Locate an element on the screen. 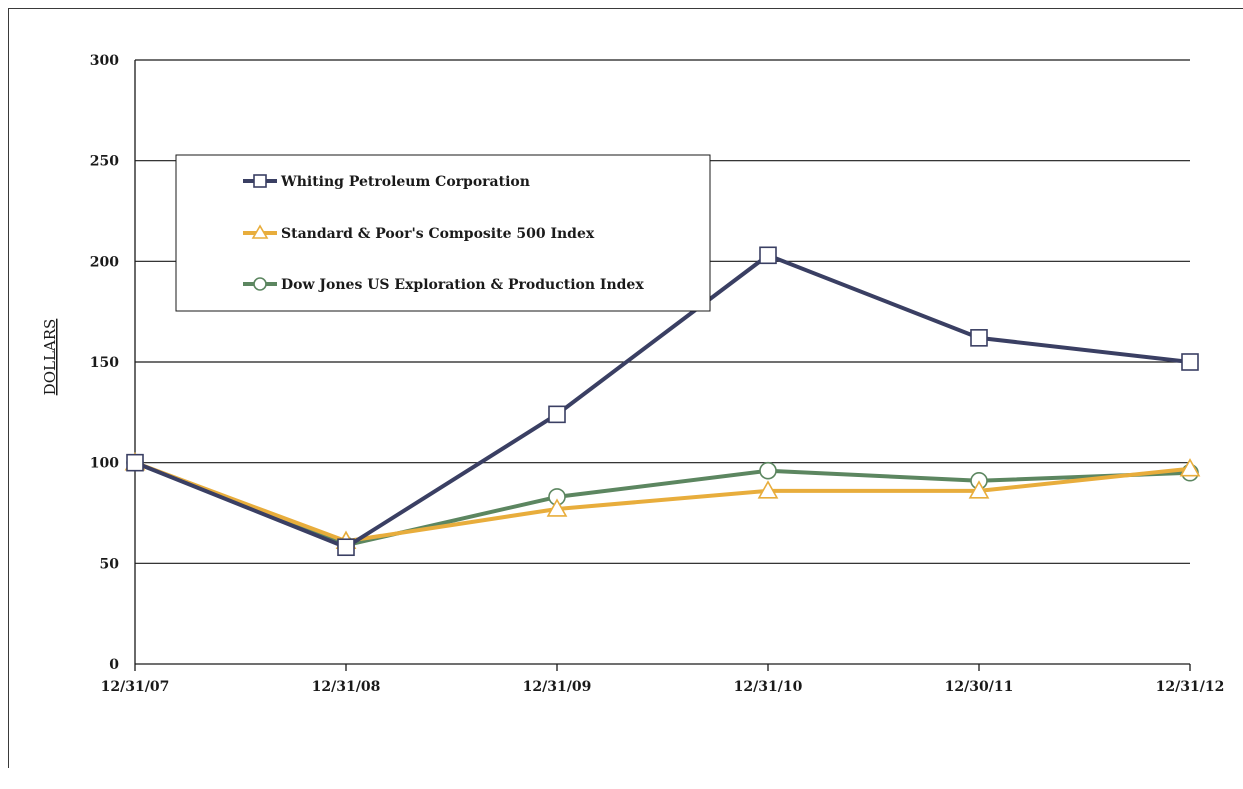 The width and height of the screenshot is (1243, 789). y-tick-label: 150 is located at coordinates (104, 363).